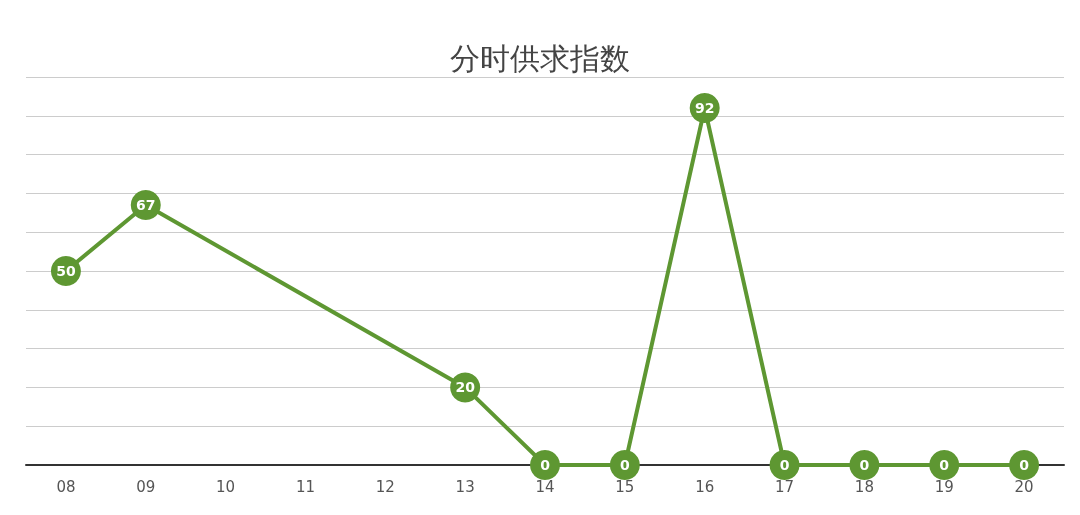 Image resolution: width=1080 pixels, height=515 pixels. What do you see at coordinates (385, 486) in the screenshot?
I see `x-tick-label: 12` at bounding box center [385, 486].